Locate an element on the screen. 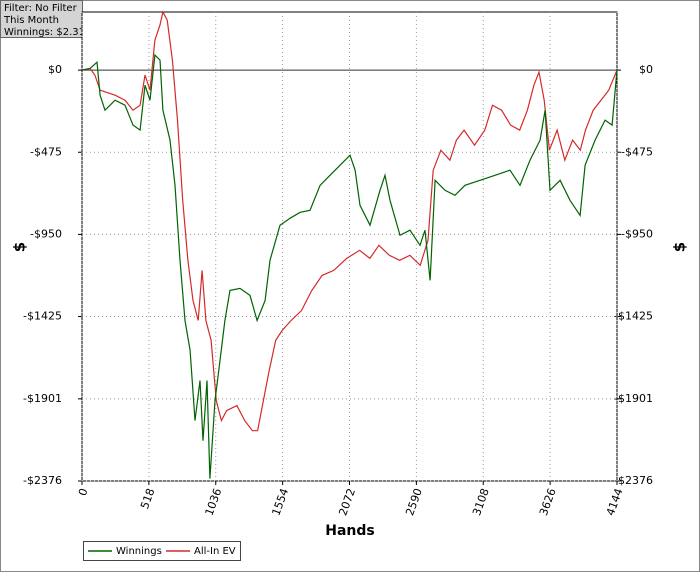 Image resolution: width=700 pixels, height=572 pixels. filter-text: Winnings: $2.31 is located at coordinates (44, 32).